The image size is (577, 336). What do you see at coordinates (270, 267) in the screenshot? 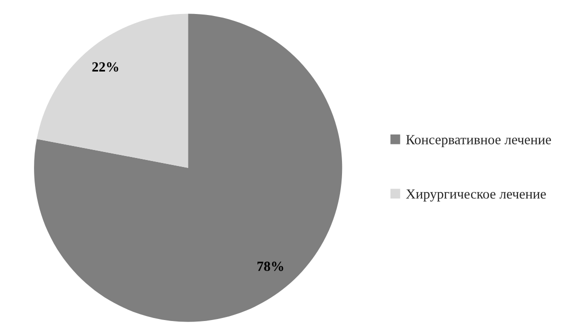
I see `data-label: 78%` at bounding box center [270, 267].